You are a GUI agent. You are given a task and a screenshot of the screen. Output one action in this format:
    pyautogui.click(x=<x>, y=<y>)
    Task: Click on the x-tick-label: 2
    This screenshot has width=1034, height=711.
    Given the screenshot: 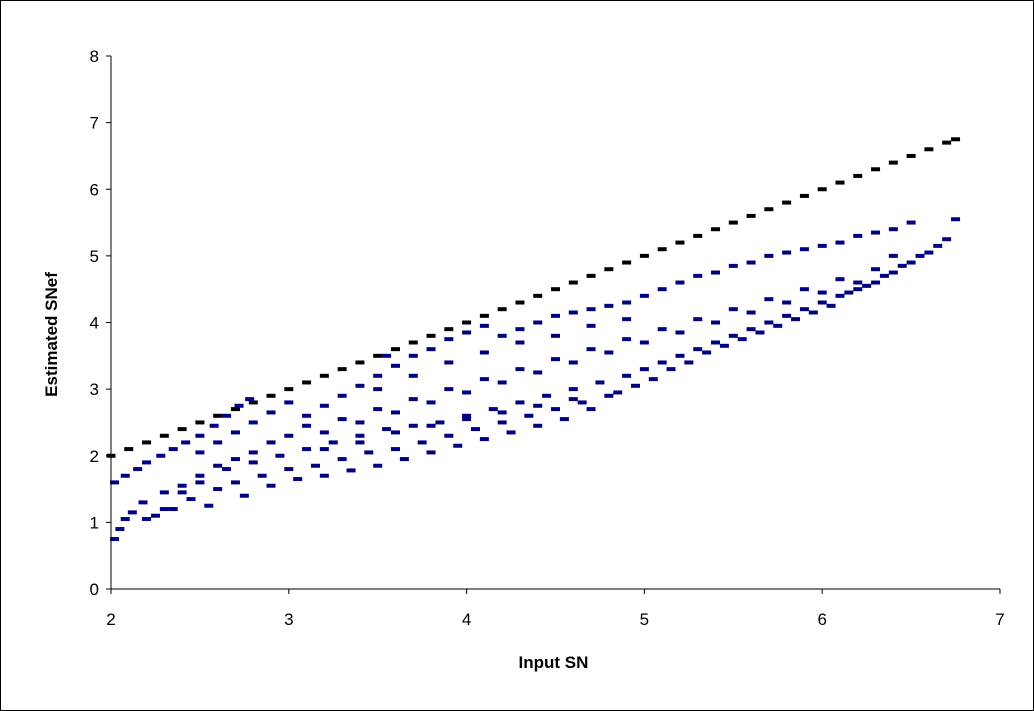 What is the action you would take?
    pyautogui.click(x=110, y=619)
    